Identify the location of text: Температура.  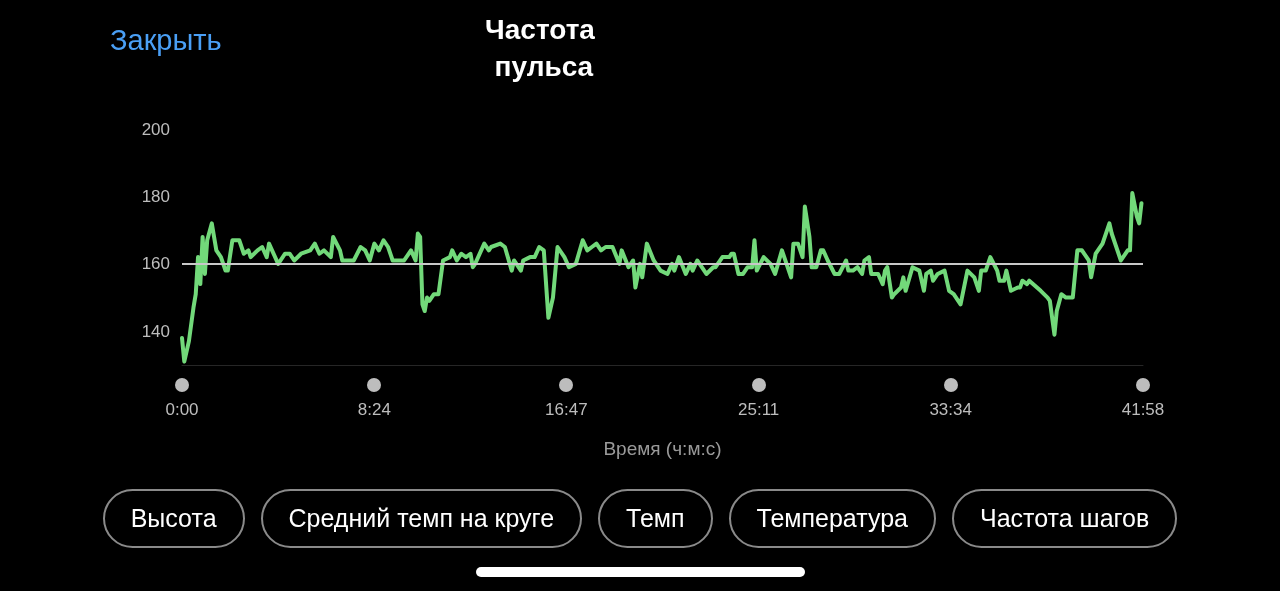
(832, 518).